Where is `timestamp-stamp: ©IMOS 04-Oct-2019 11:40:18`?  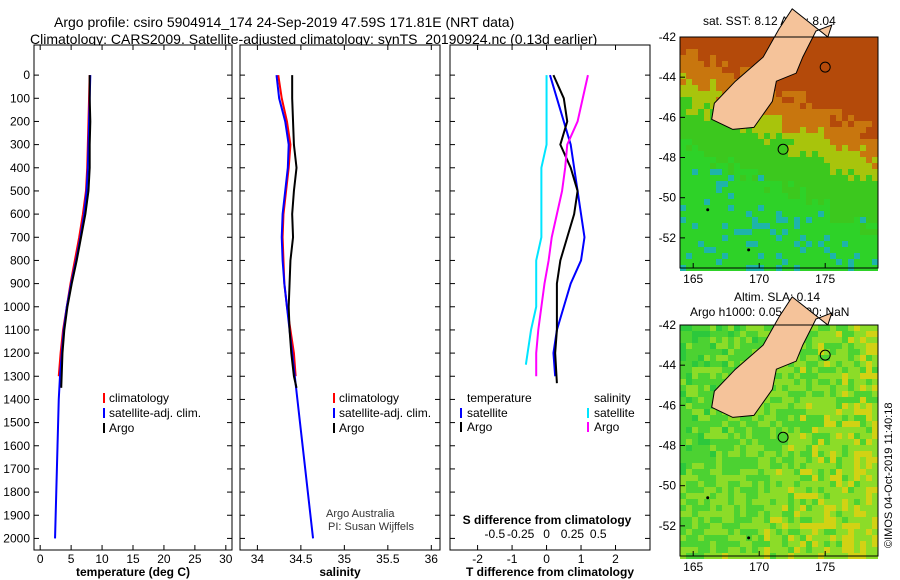
timestamp-stamp: ©IMOS 04-Oct-2019 11:40:18 is located at coordinates (889, 475).